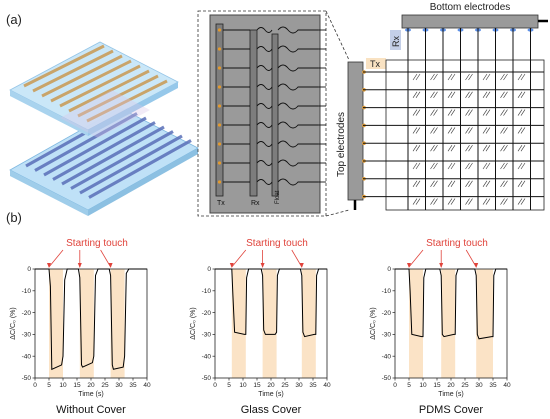 The width and height of the screenshot is (550, 419). I want to click on panel-a-label: (a), so click(14, 19).